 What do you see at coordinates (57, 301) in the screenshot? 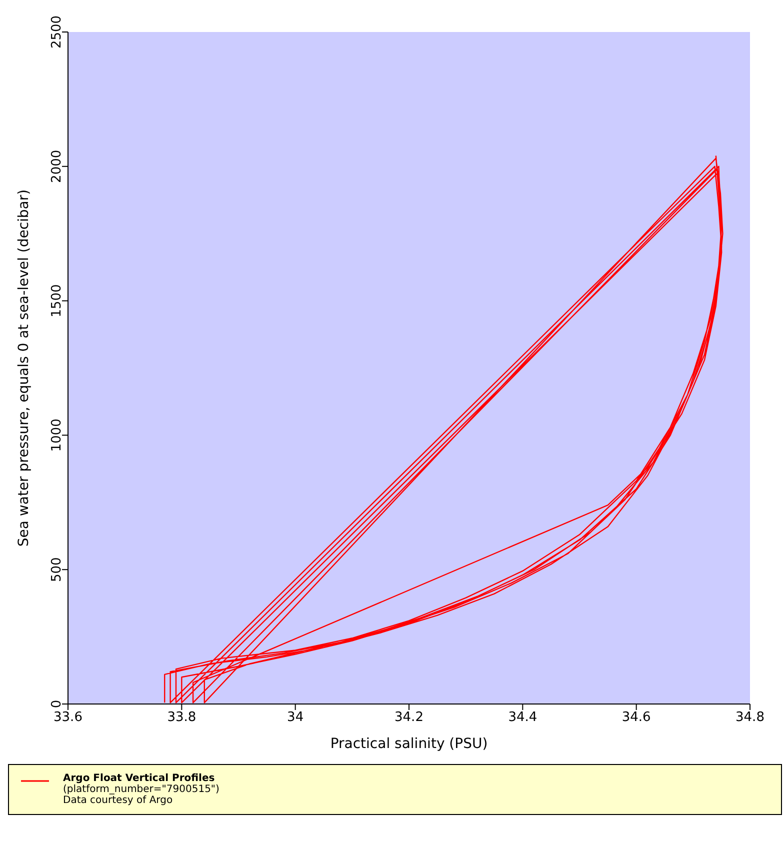
I see `y-tick-label: 1500` at bounding box center [57, 301].